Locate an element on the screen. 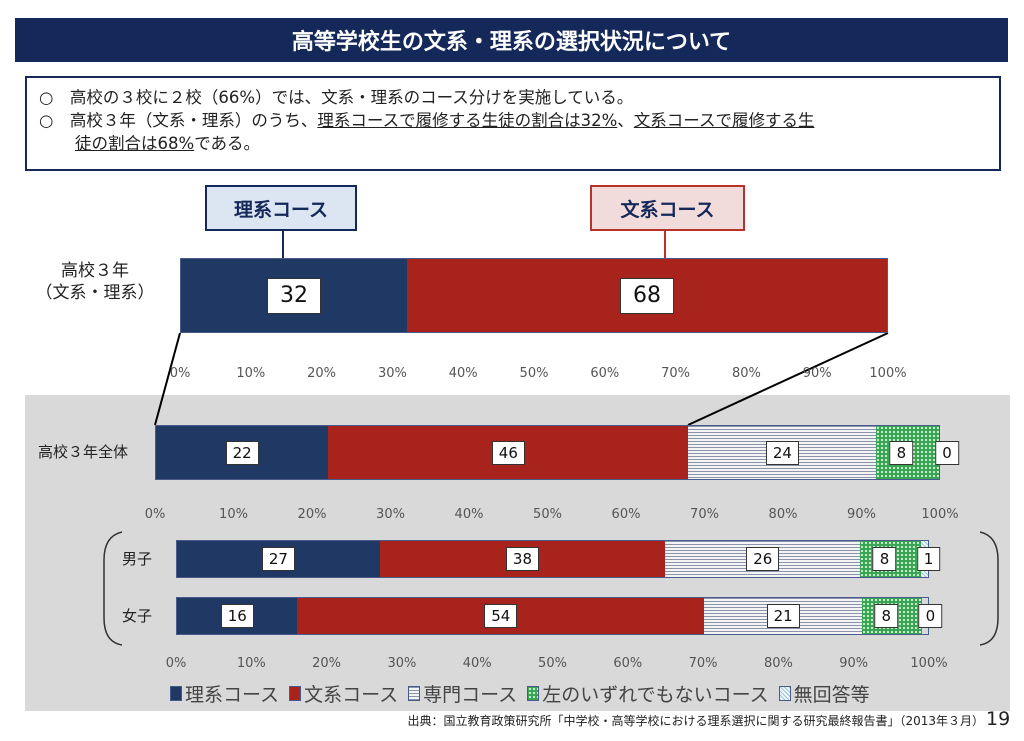  data-label: 38 is located at coordinates (522, 559).